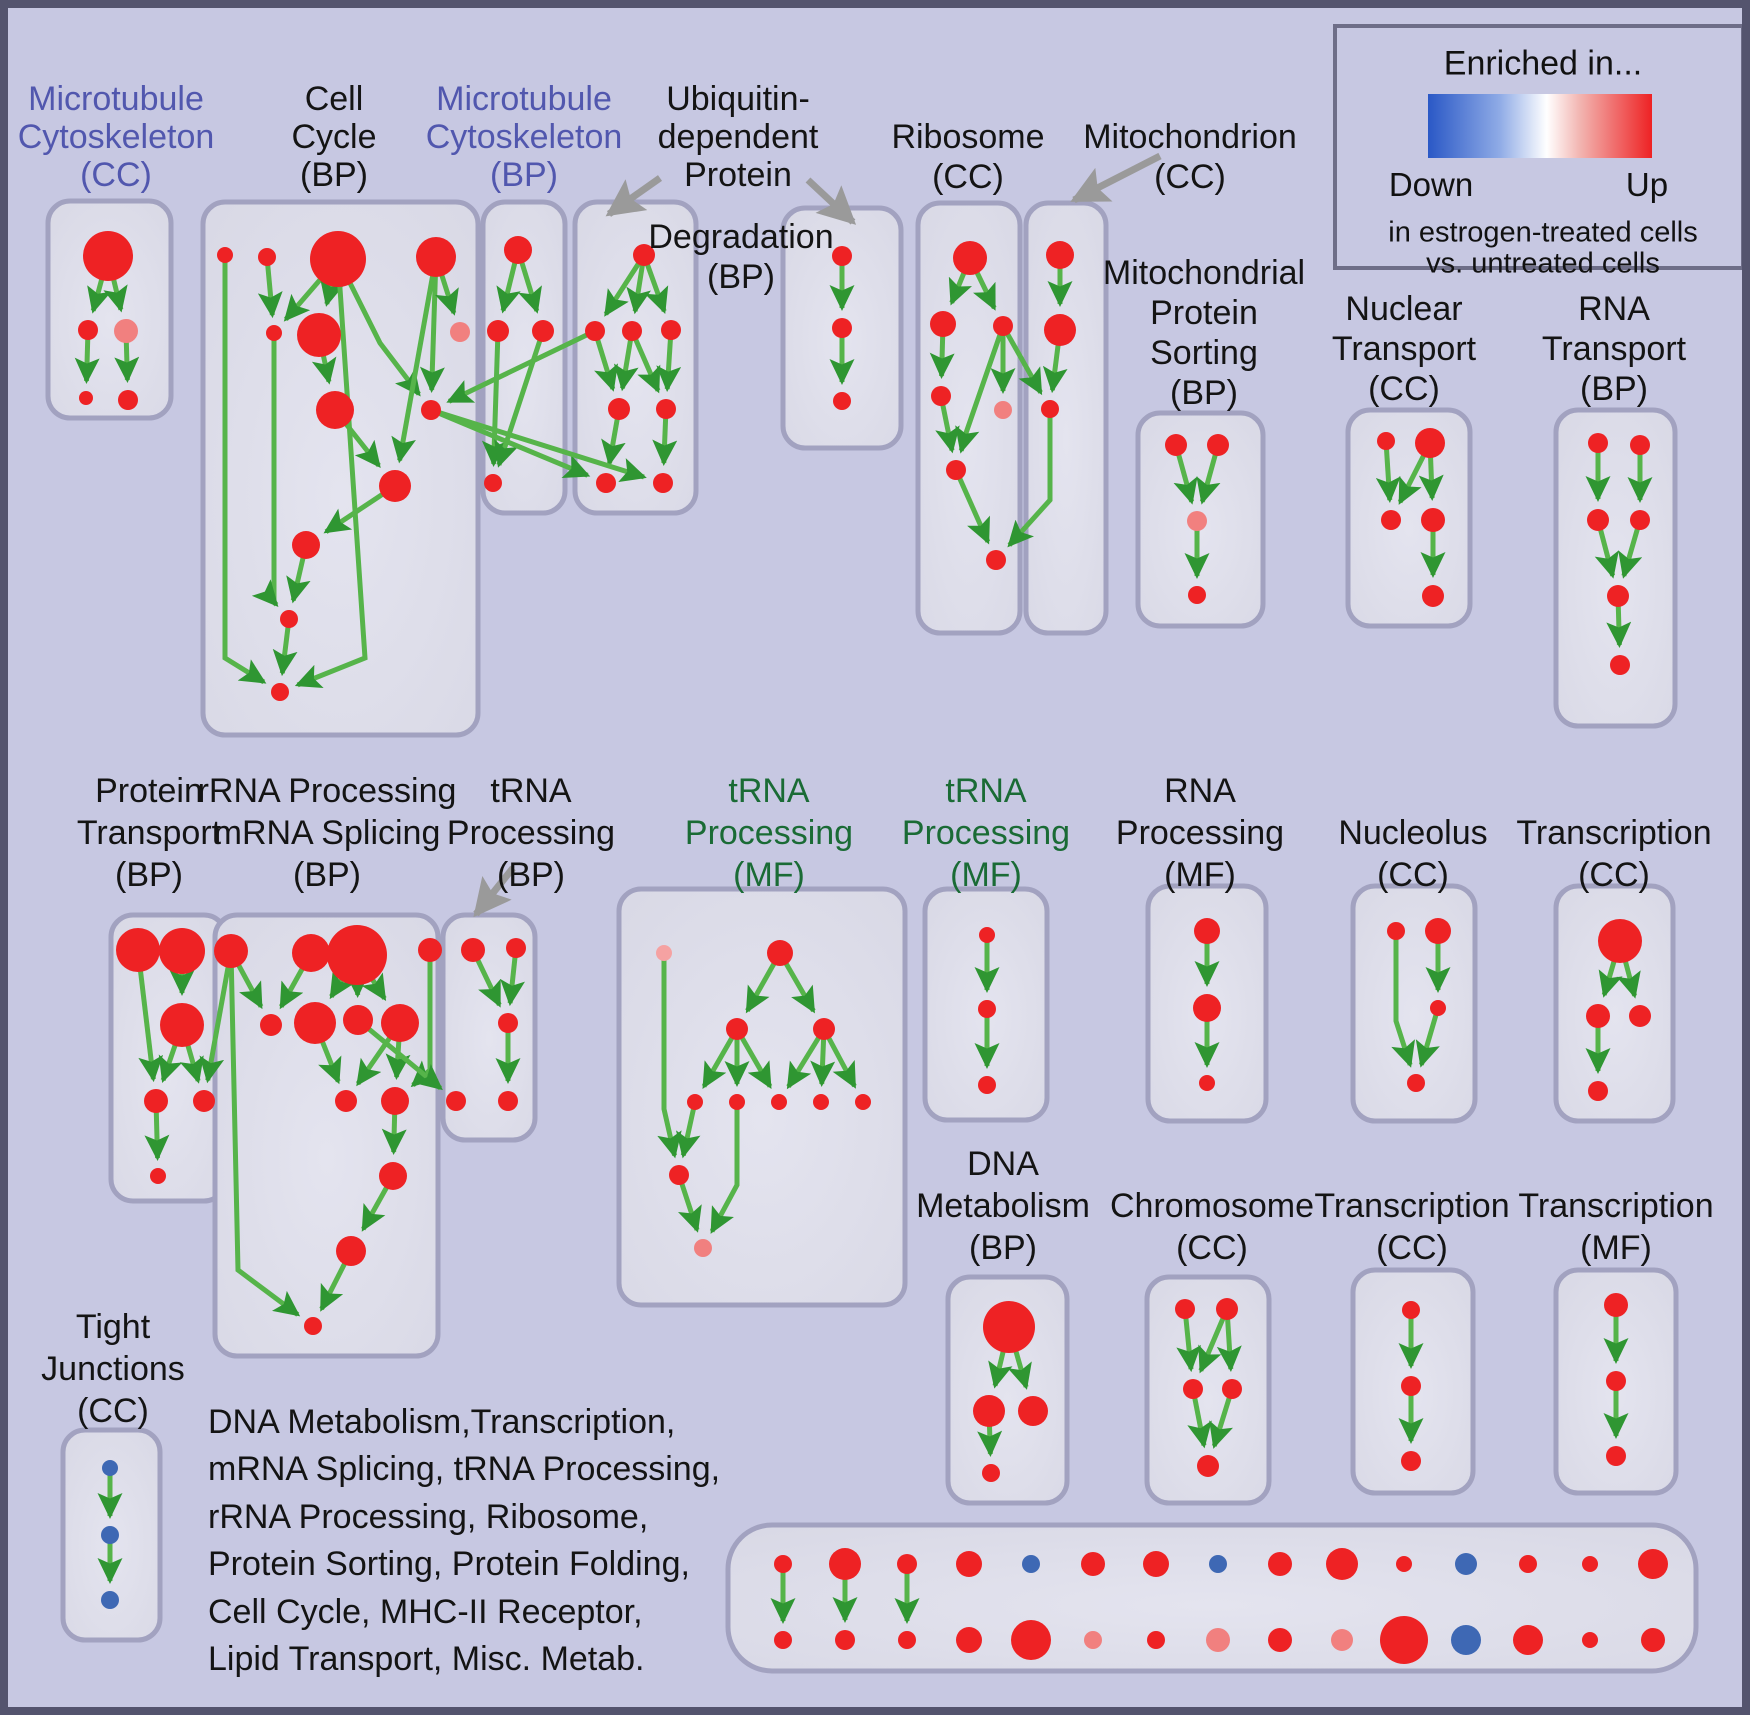 The image size is (1750, 1715). Describe the element at coordinates (1200, 833) in the screenshot. I see `label-rna-processing-mf: Processing` at that location.